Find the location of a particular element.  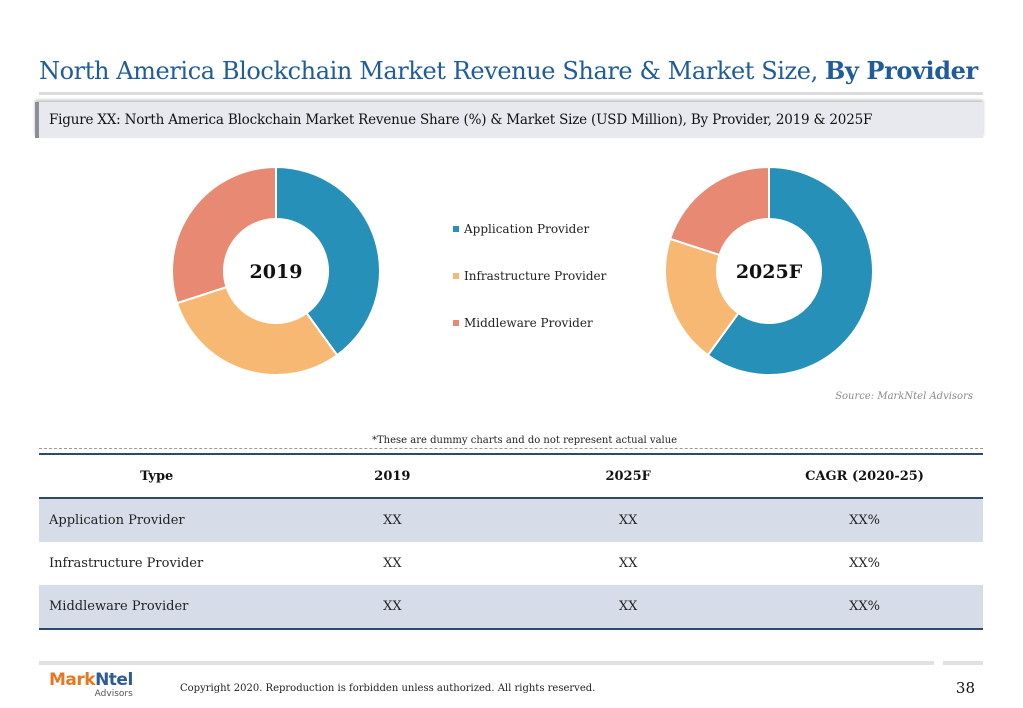

legend-item-middleware: Middleware Provider is located at coordinates (523, 323).